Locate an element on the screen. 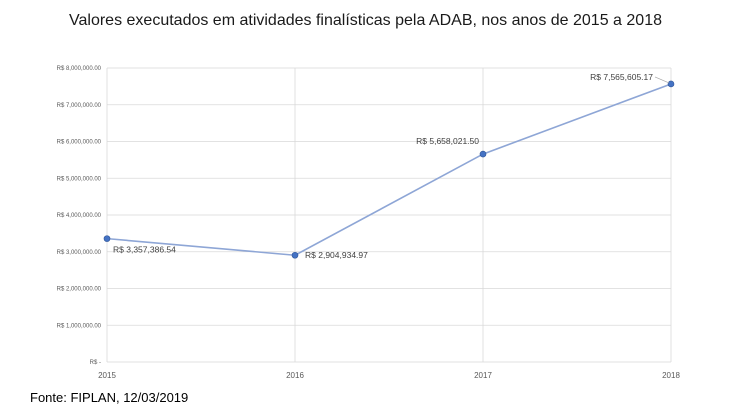 The height and width of the screenshot is (411, 731). x-tick-label: 2016 is located at coordinates (295, 375).